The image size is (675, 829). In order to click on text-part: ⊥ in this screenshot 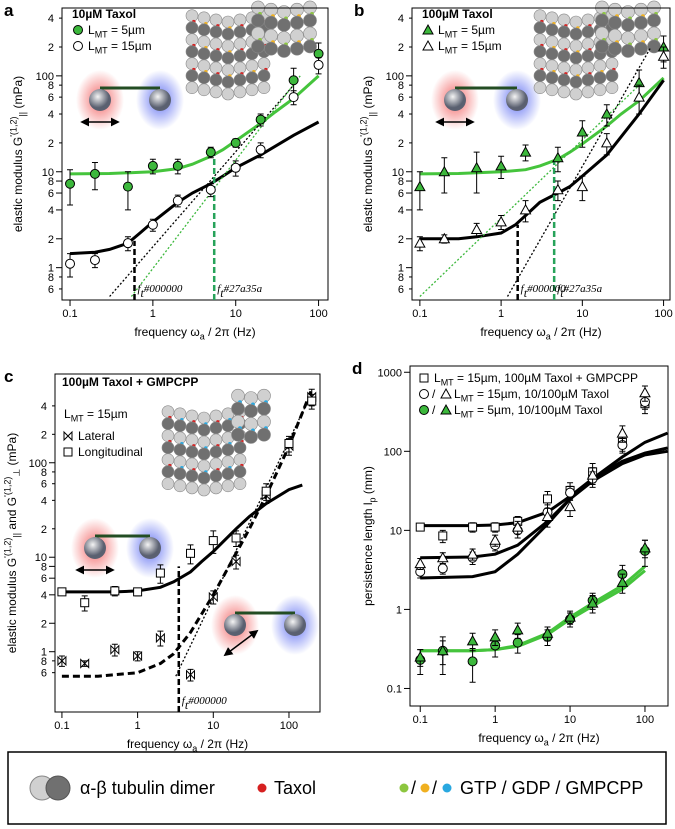, I will do `click(17, 473)`.